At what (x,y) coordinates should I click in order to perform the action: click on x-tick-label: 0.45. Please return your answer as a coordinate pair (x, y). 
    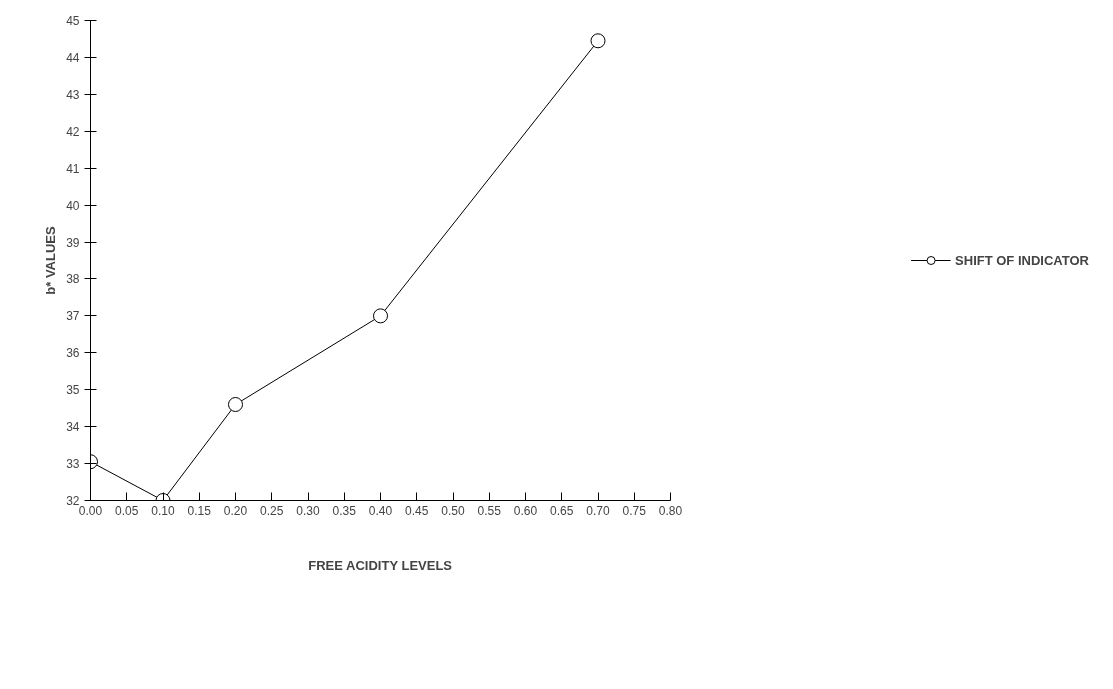
    Looking at the image, I should click on (417, 510).